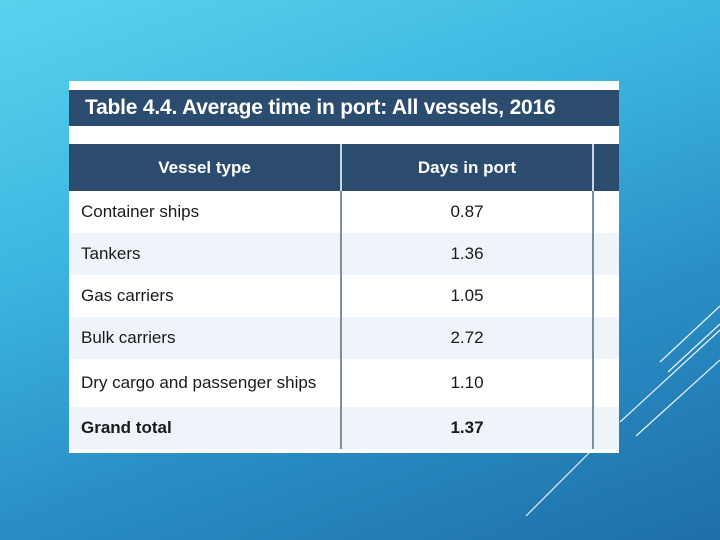  What do you see at coordinates (205, 428) in the screenshot?
I see `grand-total-label: Grand total` at bounding box center [205, 428].